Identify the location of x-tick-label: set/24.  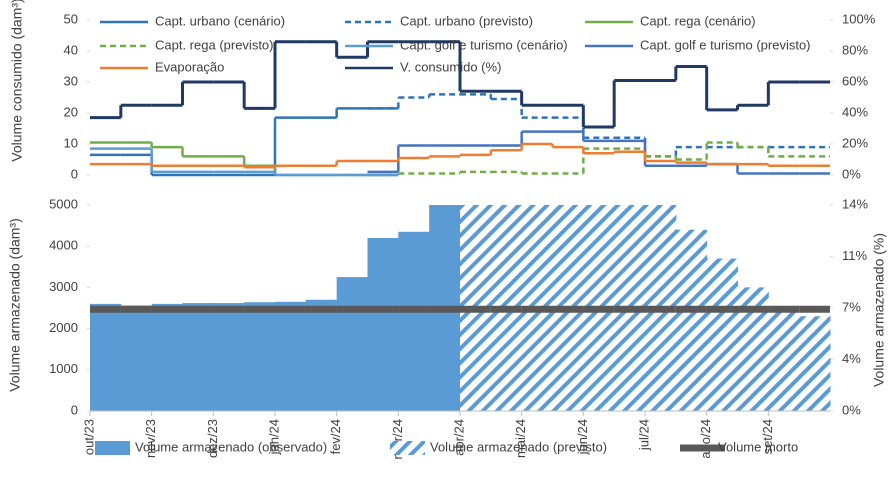
(767, 436).